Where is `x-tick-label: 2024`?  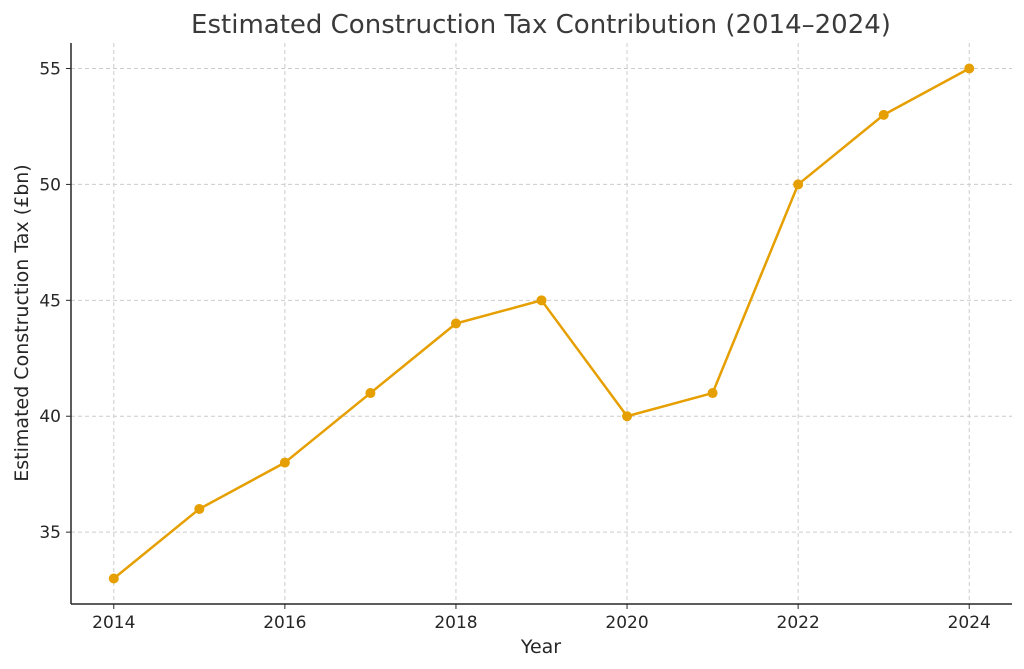
x-tick-label: 2024 is located at coordinates (969, 623).